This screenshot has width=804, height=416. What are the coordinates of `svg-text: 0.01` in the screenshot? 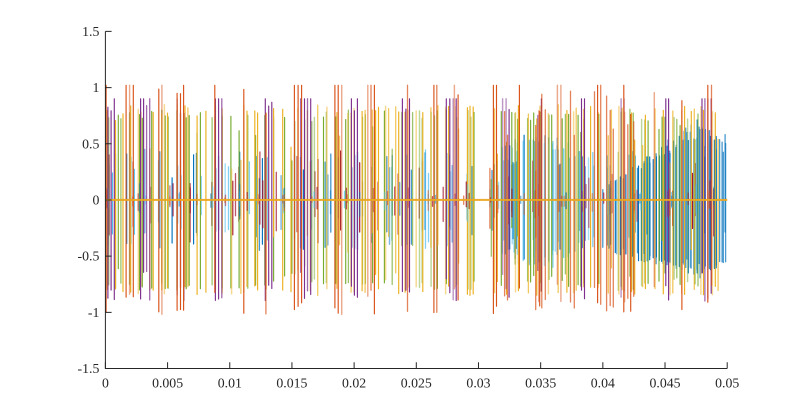 It's located at (230, 383).